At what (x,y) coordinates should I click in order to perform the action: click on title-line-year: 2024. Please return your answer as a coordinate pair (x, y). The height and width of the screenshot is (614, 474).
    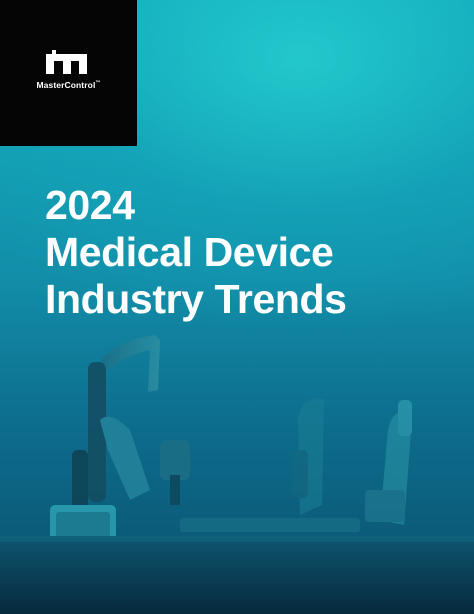
    Looking at the image, I should click on (90, 205).